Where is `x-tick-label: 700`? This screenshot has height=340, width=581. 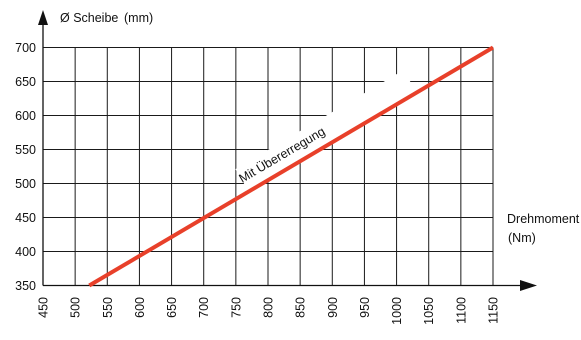 x-tick-label: 700 is located at coordinates (204, 307).